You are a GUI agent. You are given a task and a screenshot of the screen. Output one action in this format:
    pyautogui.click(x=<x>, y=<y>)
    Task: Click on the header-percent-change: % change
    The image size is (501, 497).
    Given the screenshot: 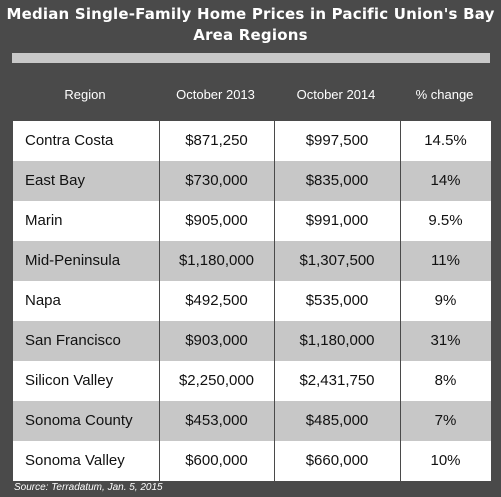 What is the action you would take?
    pyautogui.click(x=444, y=94)
    